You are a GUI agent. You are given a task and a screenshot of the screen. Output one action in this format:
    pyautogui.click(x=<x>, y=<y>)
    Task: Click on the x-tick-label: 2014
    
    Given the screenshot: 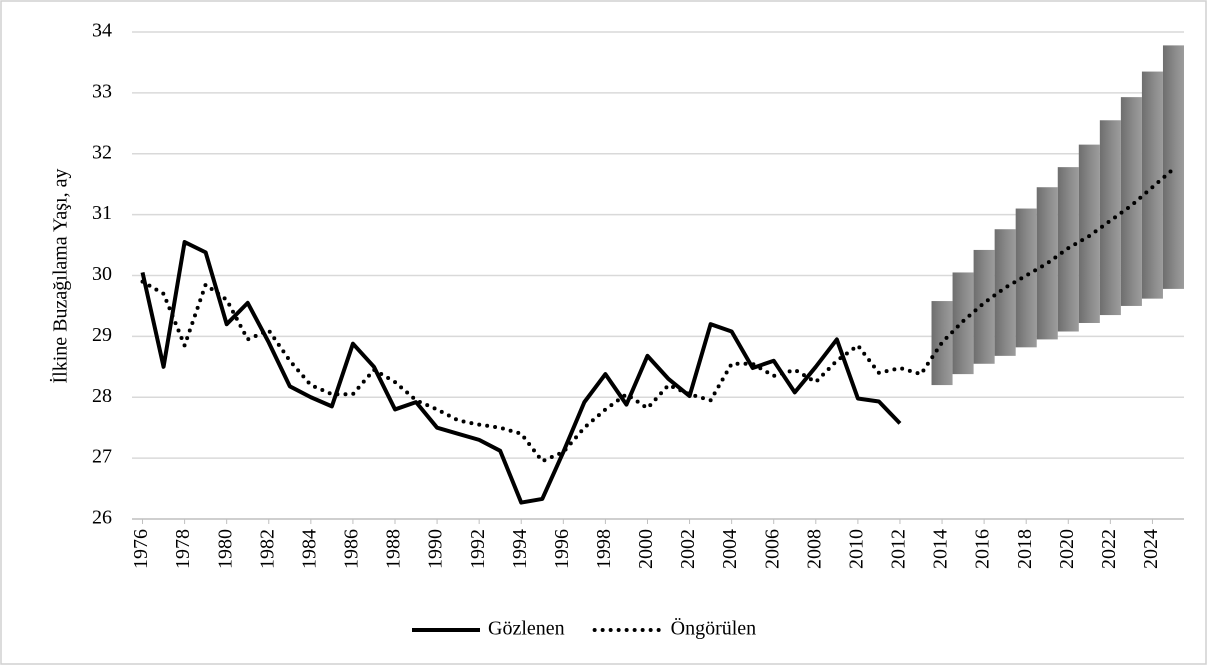 What is the action you would take?
    pyautogui.click(x=941, y=549)
    